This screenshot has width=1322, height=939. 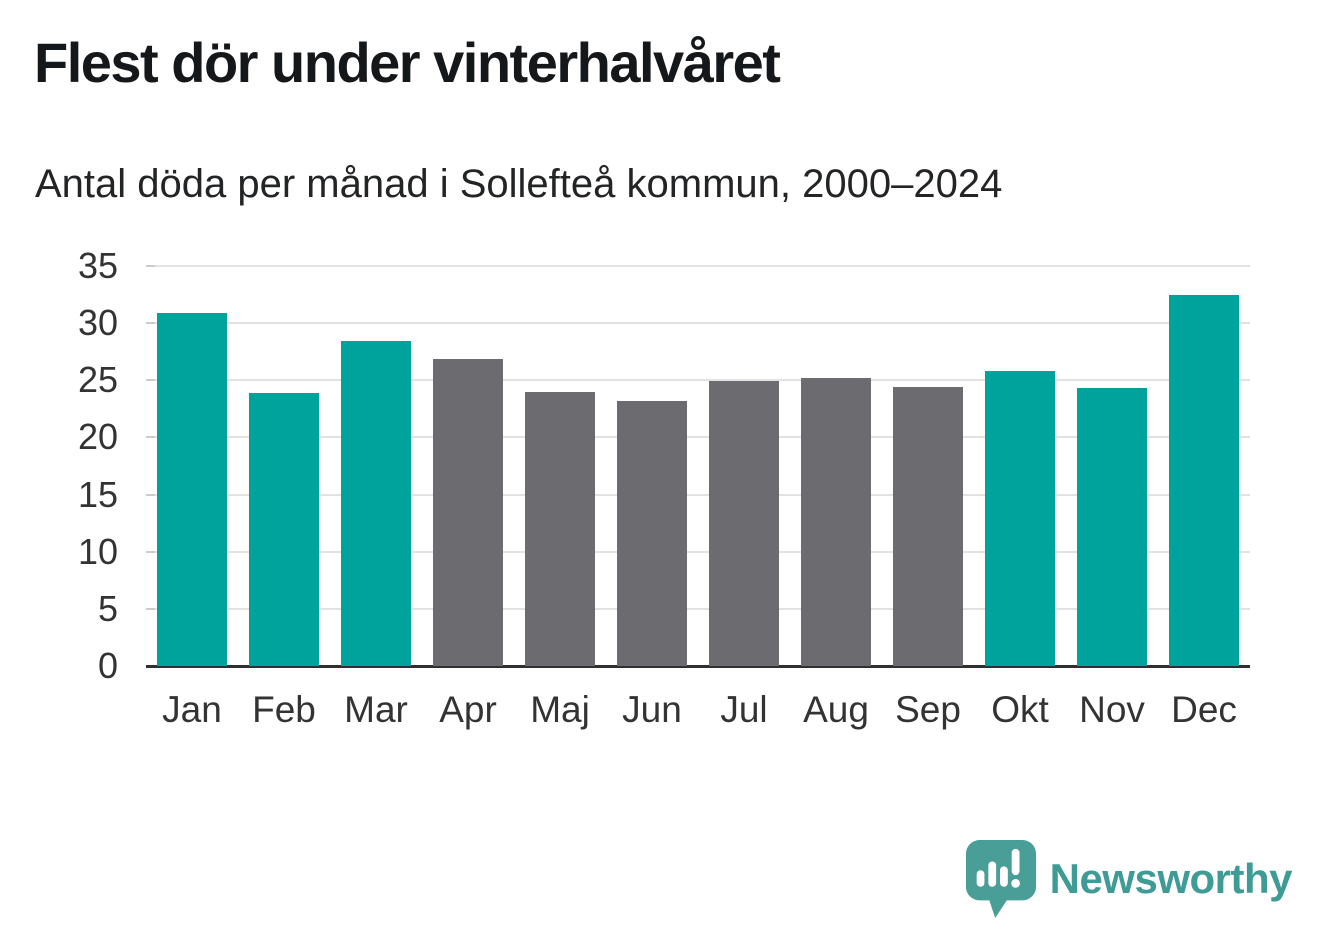 What do you see at coordinates (744, 523) in the screenshot?
I see `bar-jul` at bounding box center [744, 523].